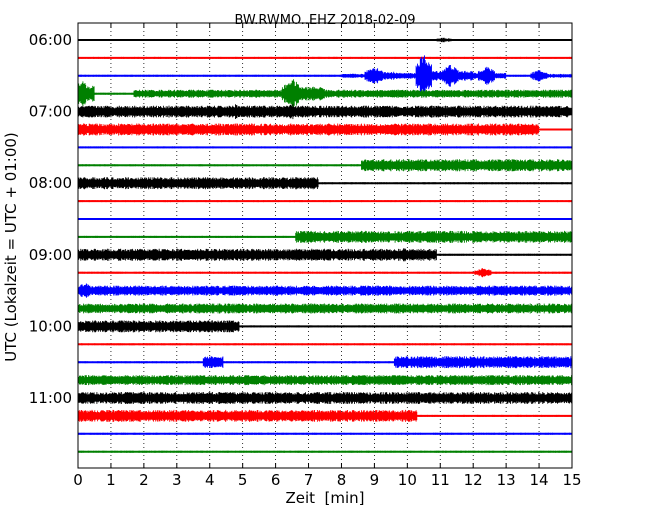  What do you see at coordinates (324, 344) in the screenshot?
I see `trace-10:15` at bounding box center [324, 344].